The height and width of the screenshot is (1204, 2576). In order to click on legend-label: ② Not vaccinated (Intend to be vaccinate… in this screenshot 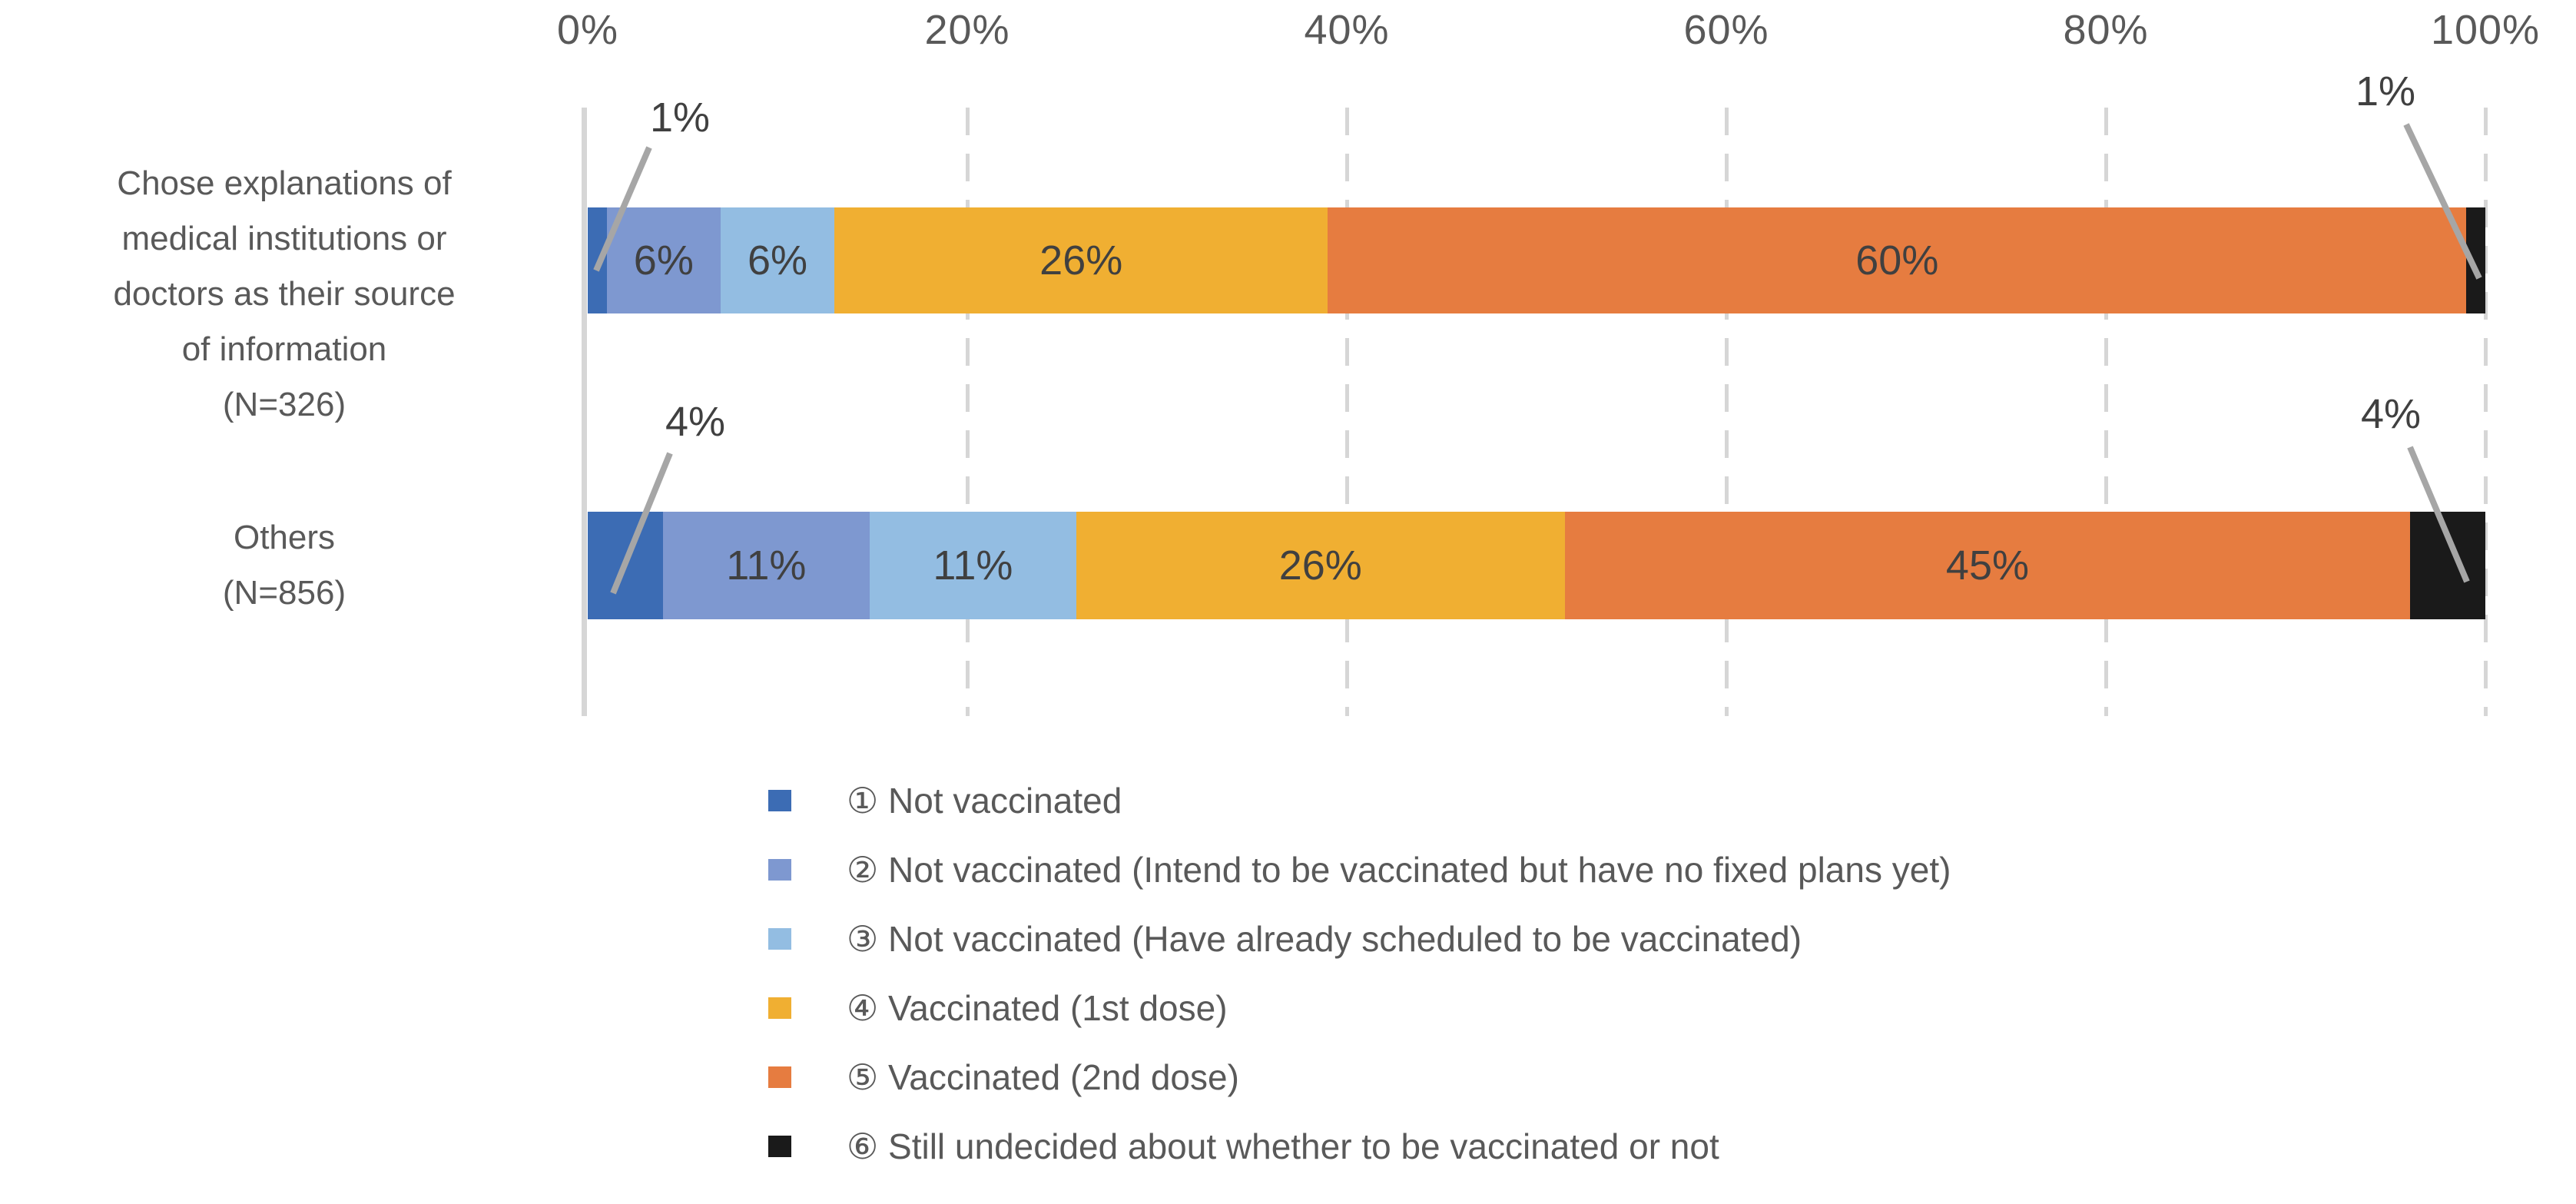, I will do `click(1399, 870)`.